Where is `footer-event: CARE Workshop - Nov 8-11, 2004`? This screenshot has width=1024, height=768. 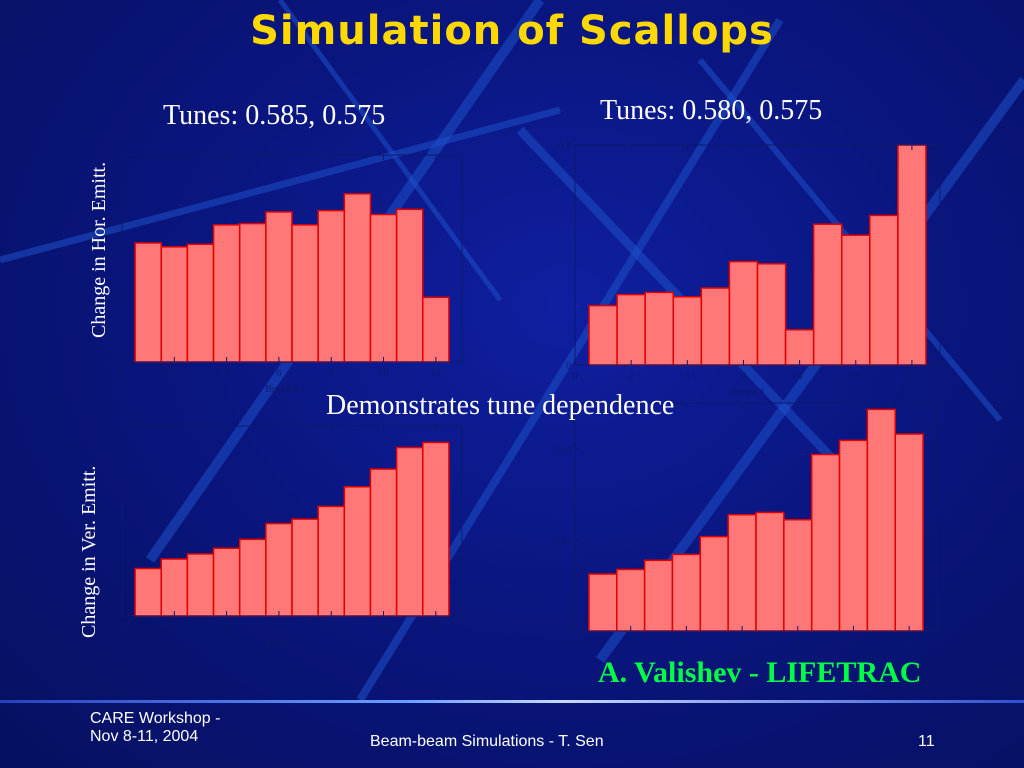 footer-event: CARE Workshop - Nov 8-11, 2004 is located at coordinates (155, 728).